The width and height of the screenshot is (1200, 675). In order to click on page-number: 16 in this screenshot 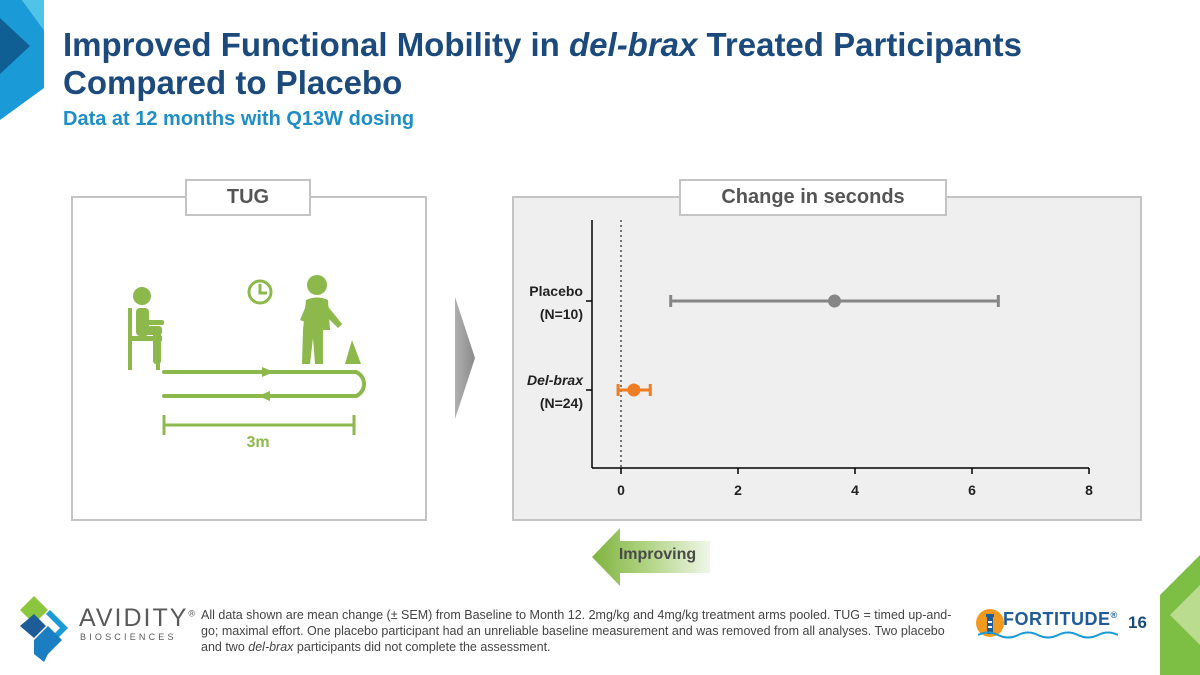, I will do `click(1137, 622)`.